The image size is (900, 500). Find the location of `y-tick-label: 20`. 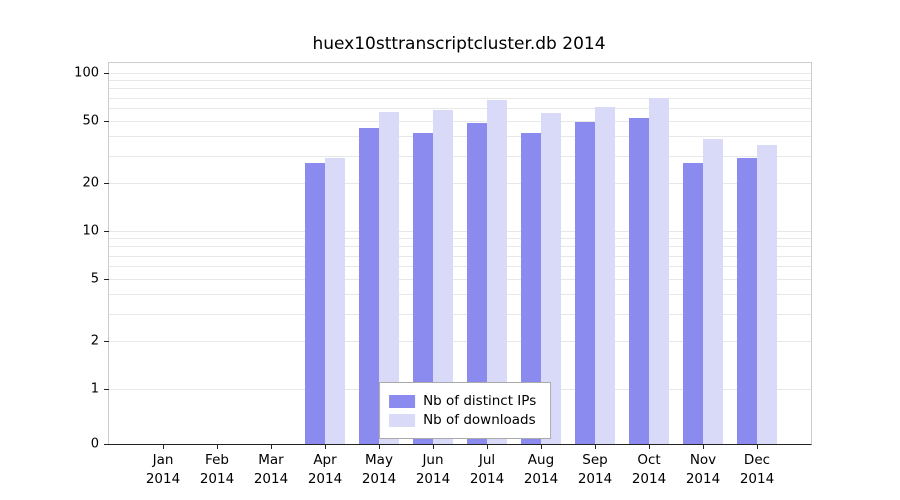

y-tick-label: 20 is located at coordinates (90, 183).